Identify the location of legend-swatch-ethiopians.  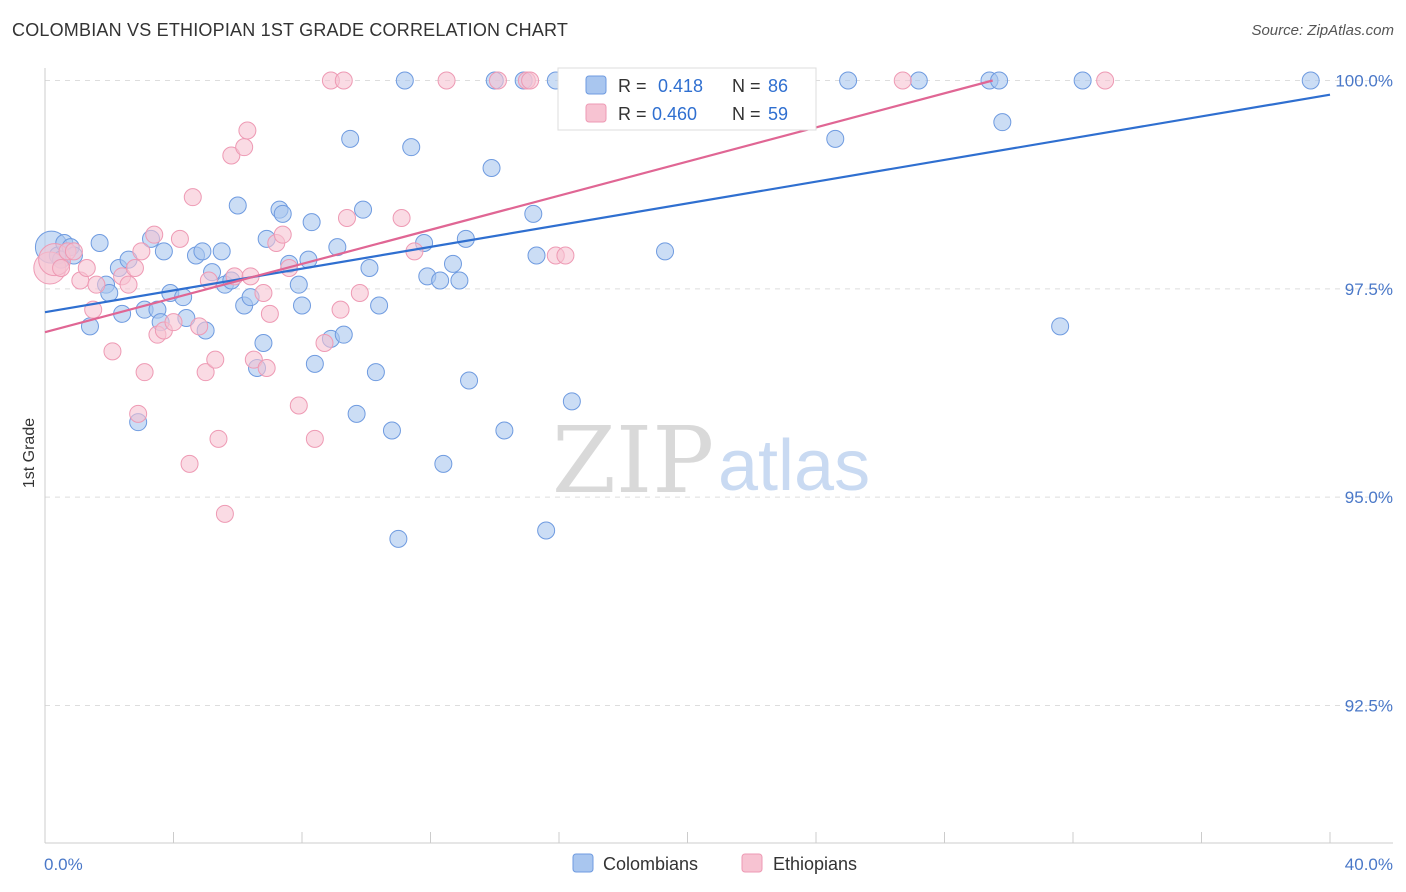
(752, 863).